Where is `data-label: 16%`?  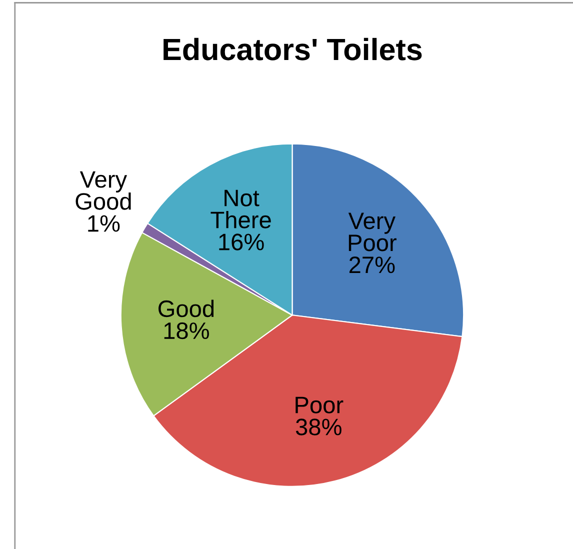 data-label: 16% is located at coordinates (241, 242).